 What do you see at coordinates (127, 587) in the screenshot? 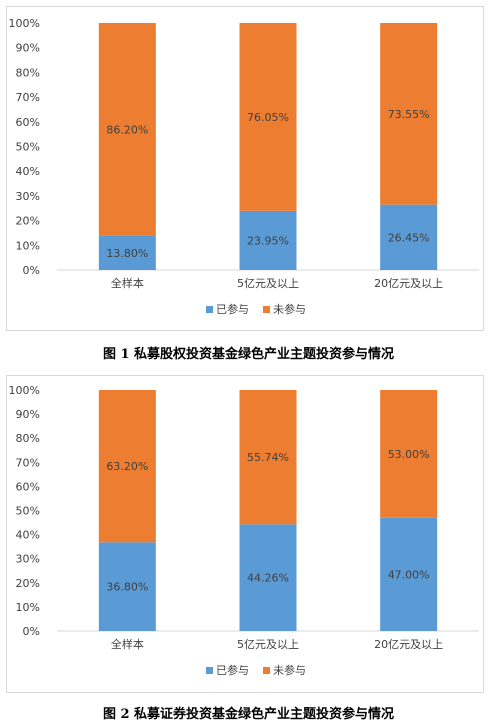
I see `data-label: 36.80%` at bounding box center [127, 587].